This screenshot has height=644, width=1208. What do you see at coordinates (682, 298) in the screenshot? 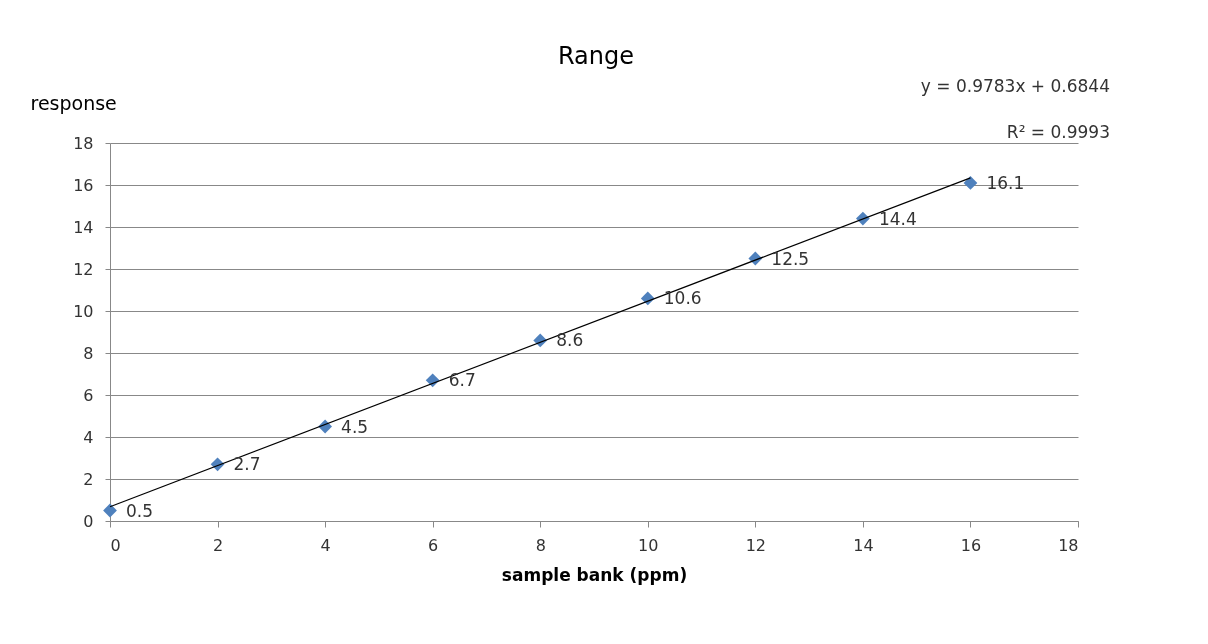
I see `data-label: 10.6` at bounding box center [682, 298].